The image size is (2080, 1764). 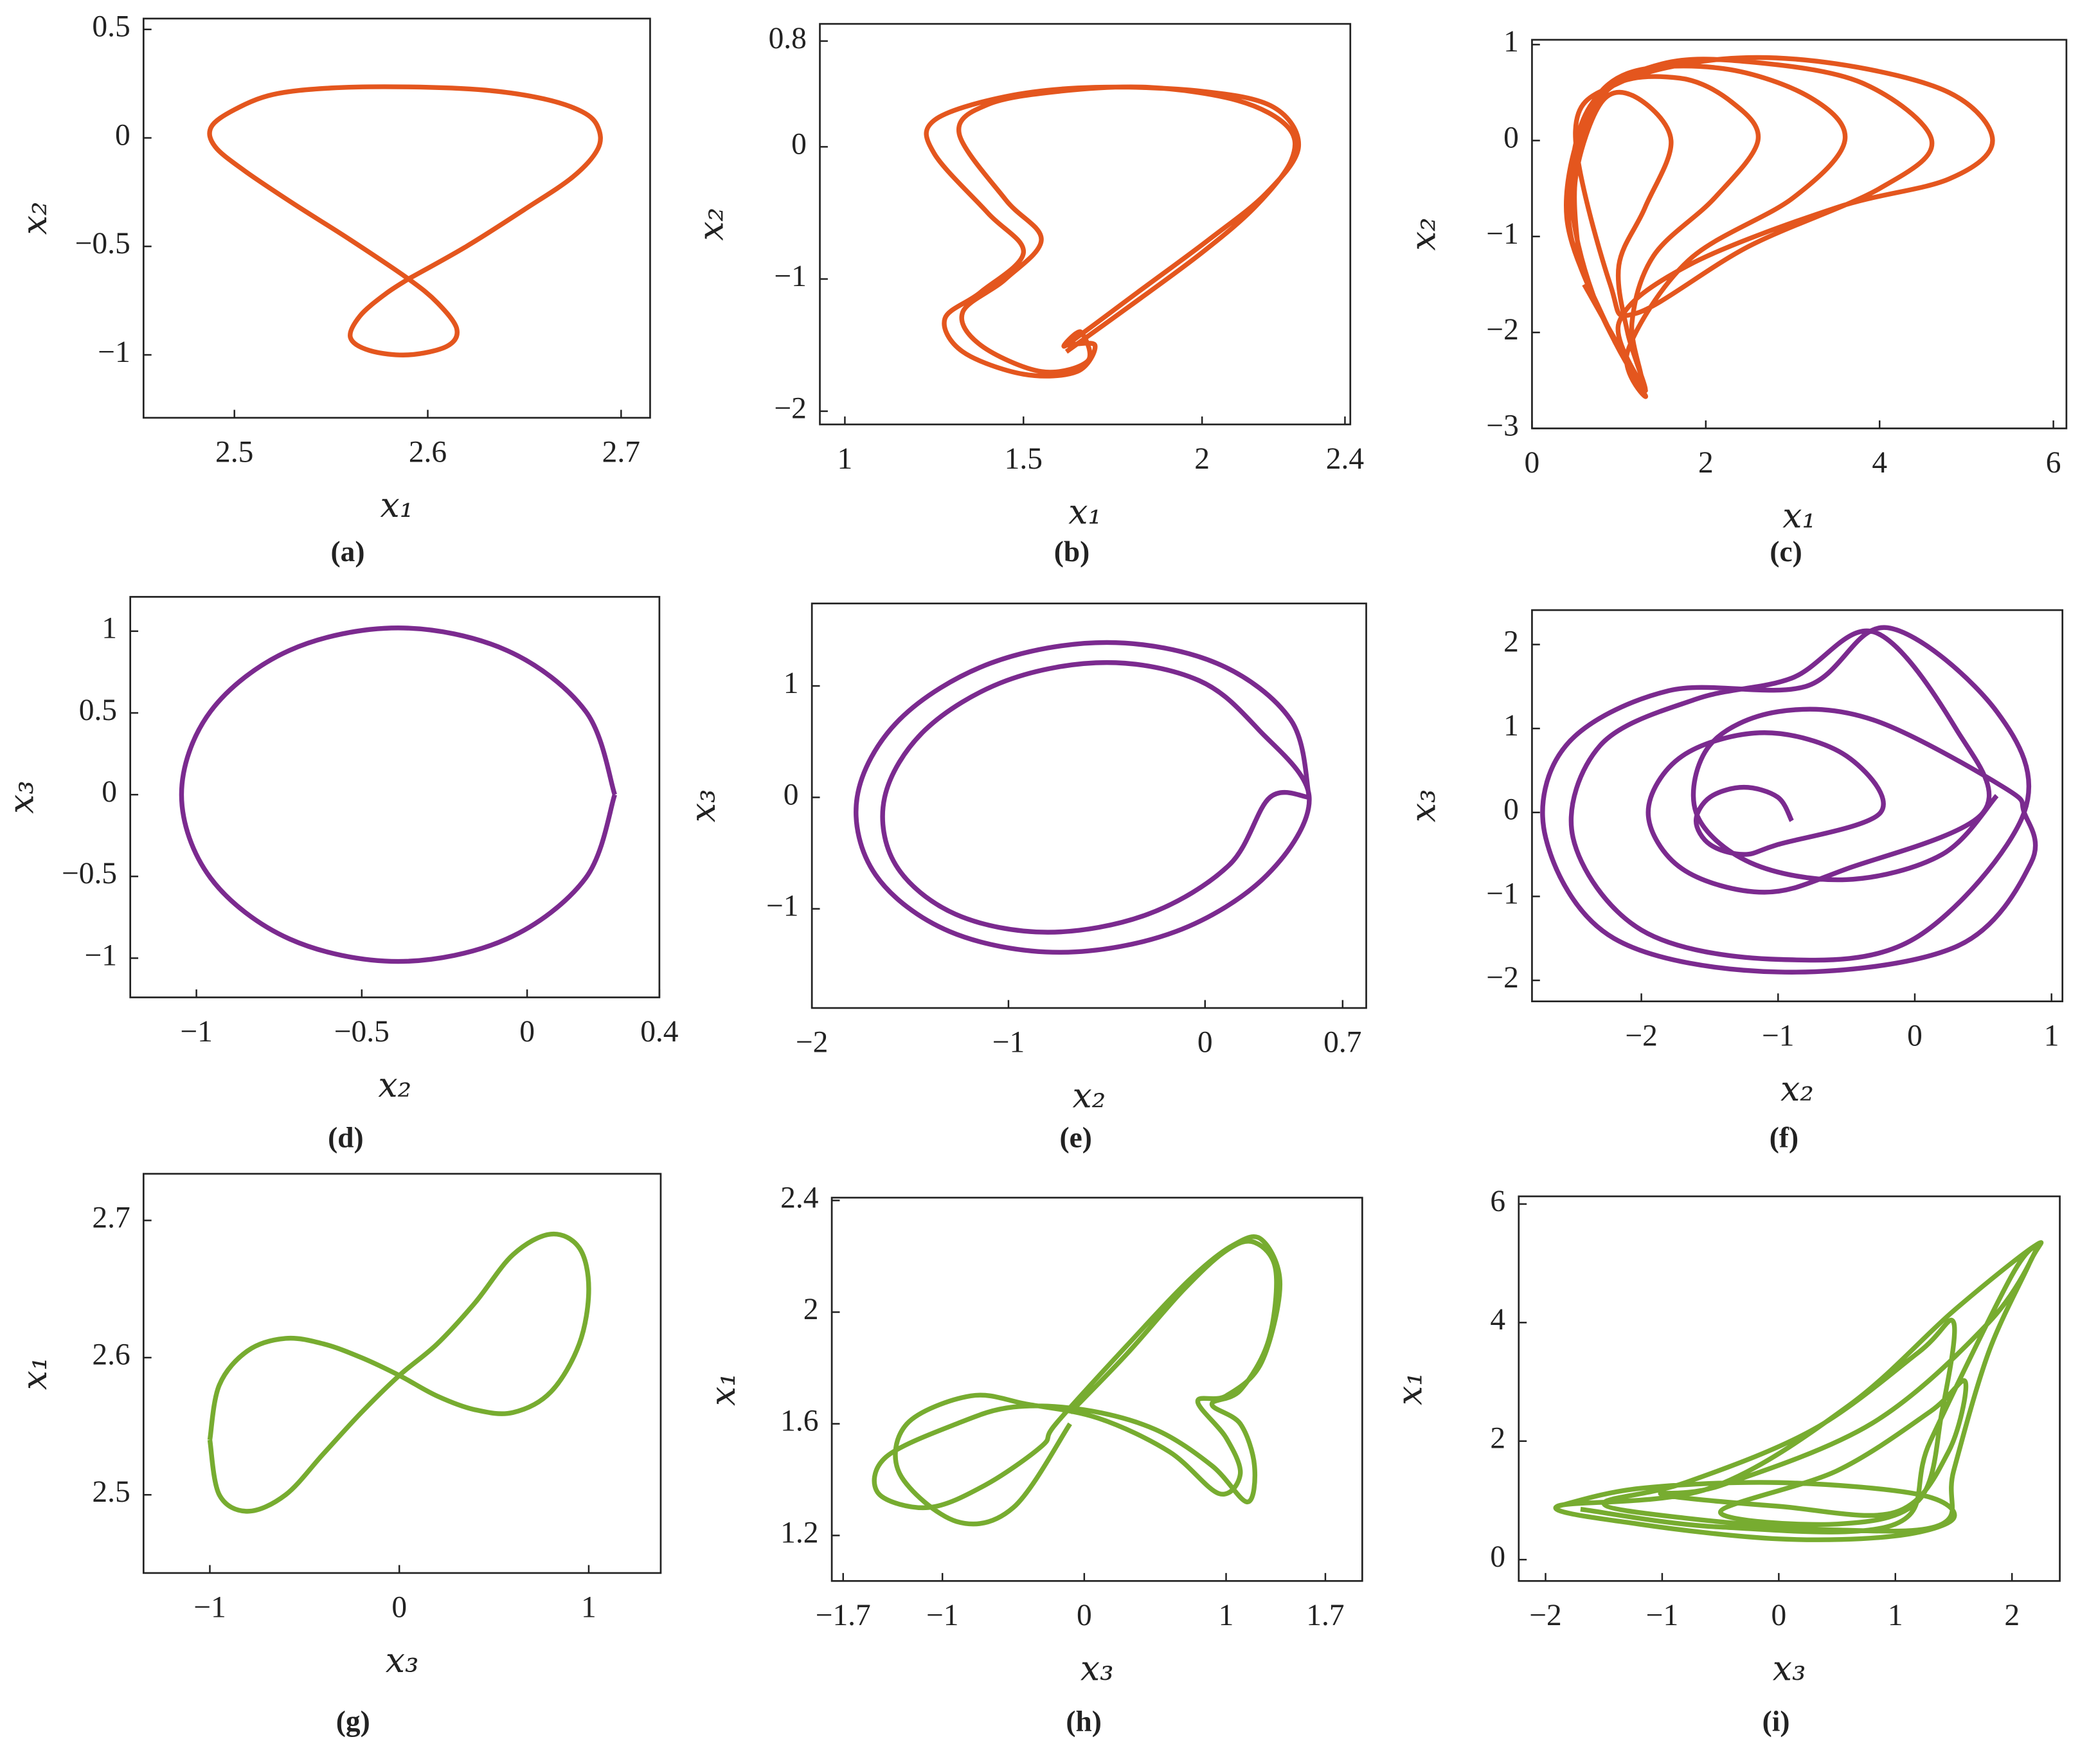 I want to click on x-tick-label: 0.7, so click(x=1342, y=1043).